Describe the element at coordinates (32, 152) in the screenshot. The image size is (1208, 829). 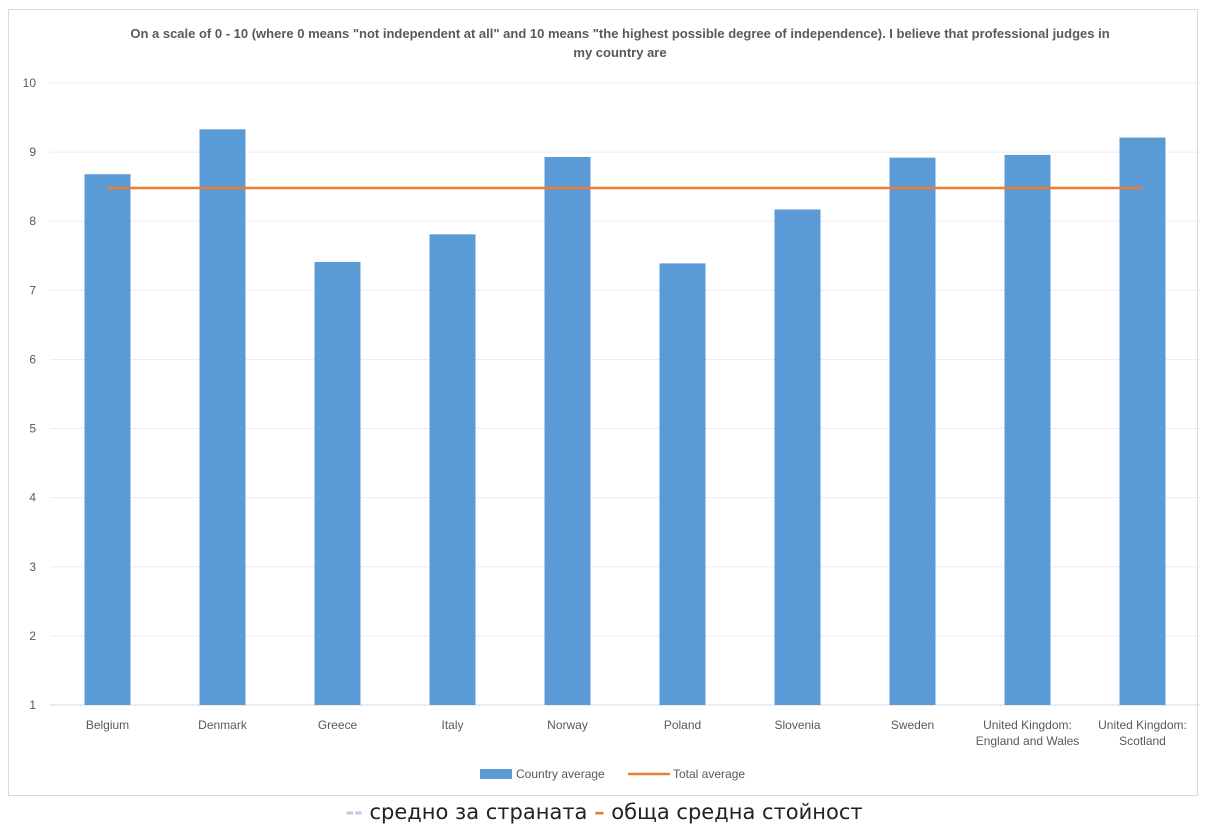
I see `y-tick-label: 9` at that location.